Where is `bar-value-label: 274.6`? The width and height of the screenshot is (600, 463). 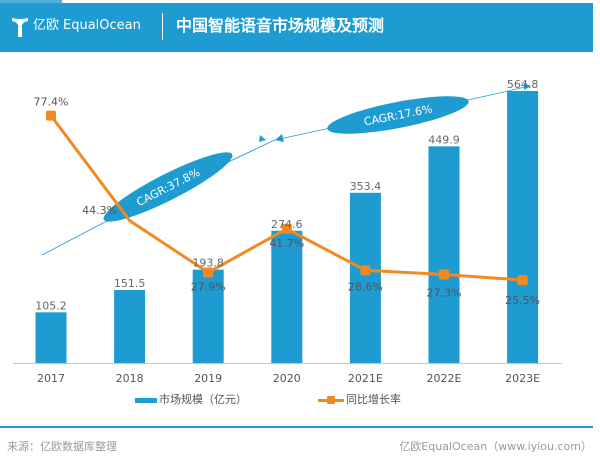 bar-value-label: 274.6 is located at coordinates (287, 224).